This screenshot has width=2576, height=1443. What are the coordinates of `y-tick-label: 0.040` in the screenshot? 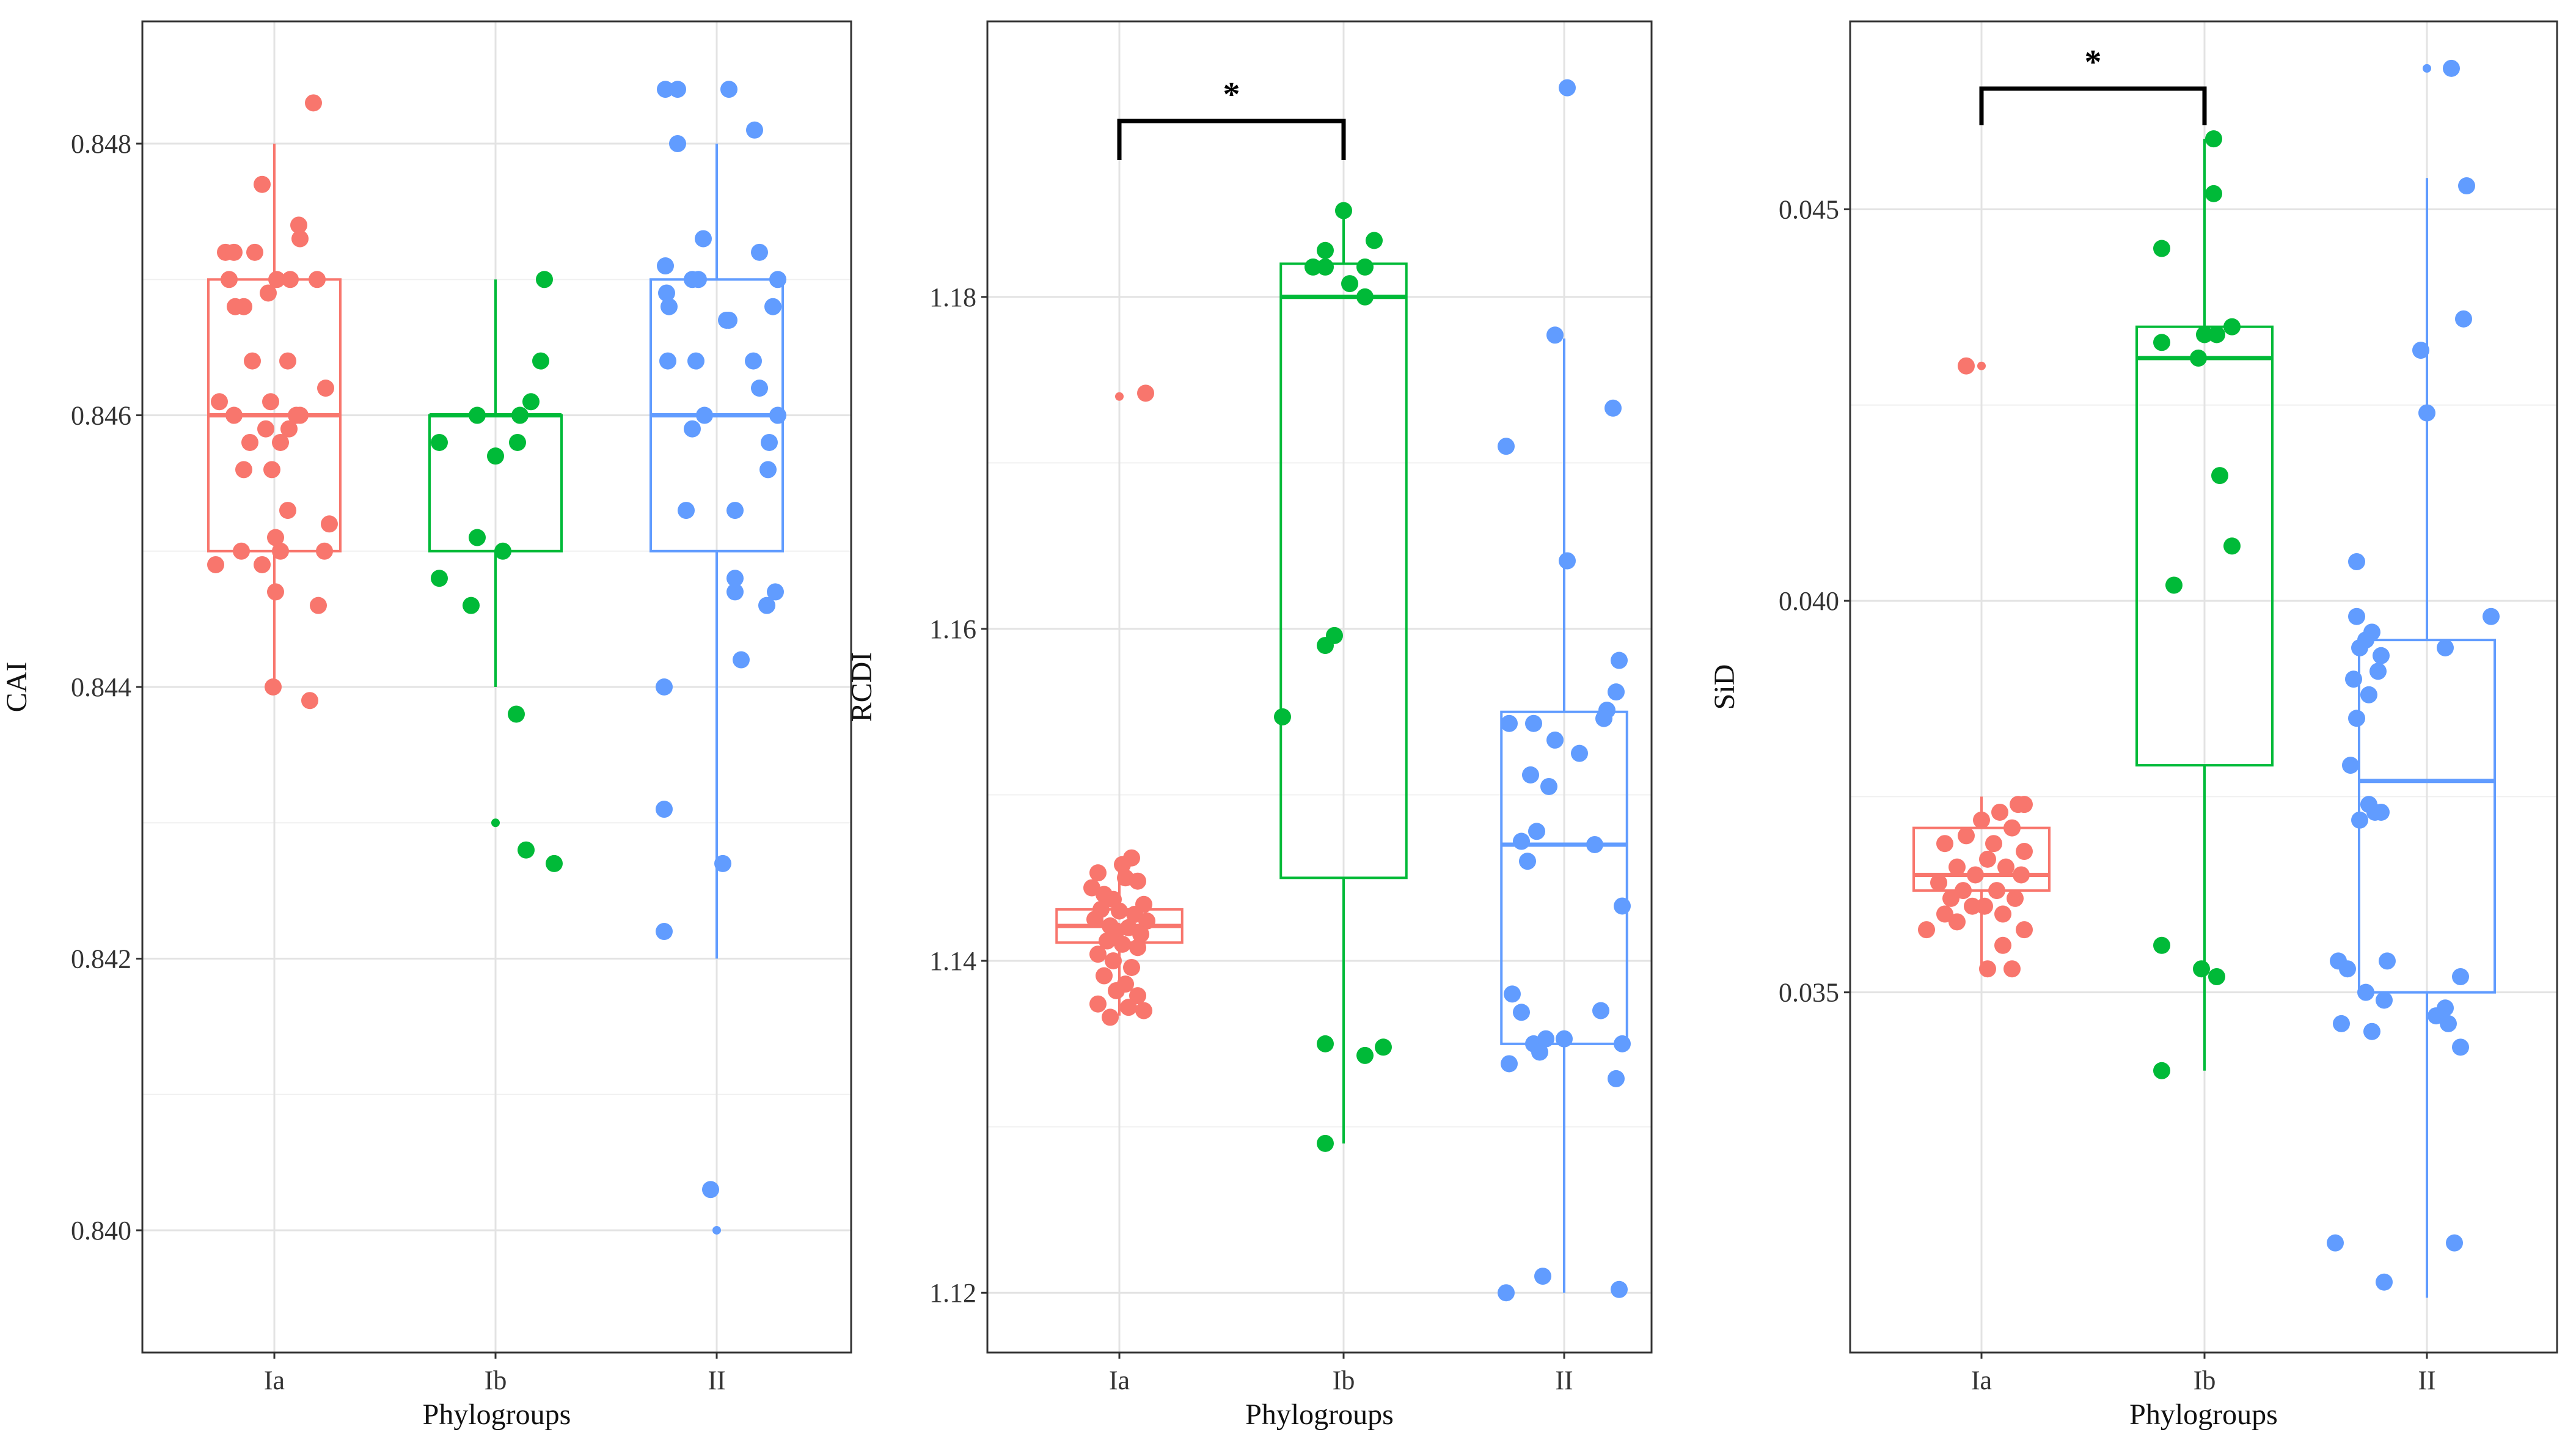 It's located at (1809, 601).